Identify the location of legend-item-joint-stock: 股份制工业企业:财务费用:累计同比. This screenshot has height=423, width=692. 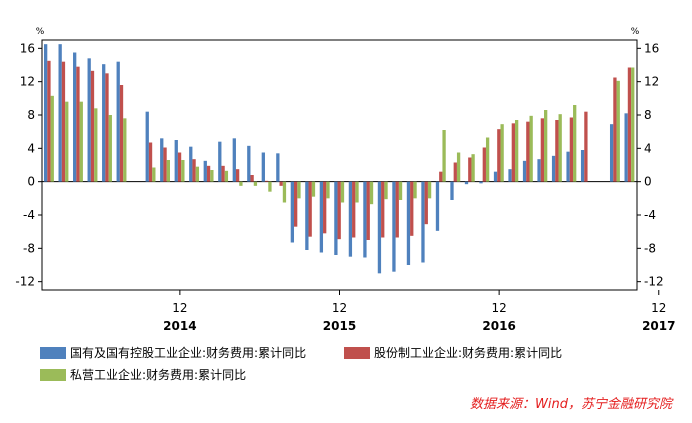
(453, 352).